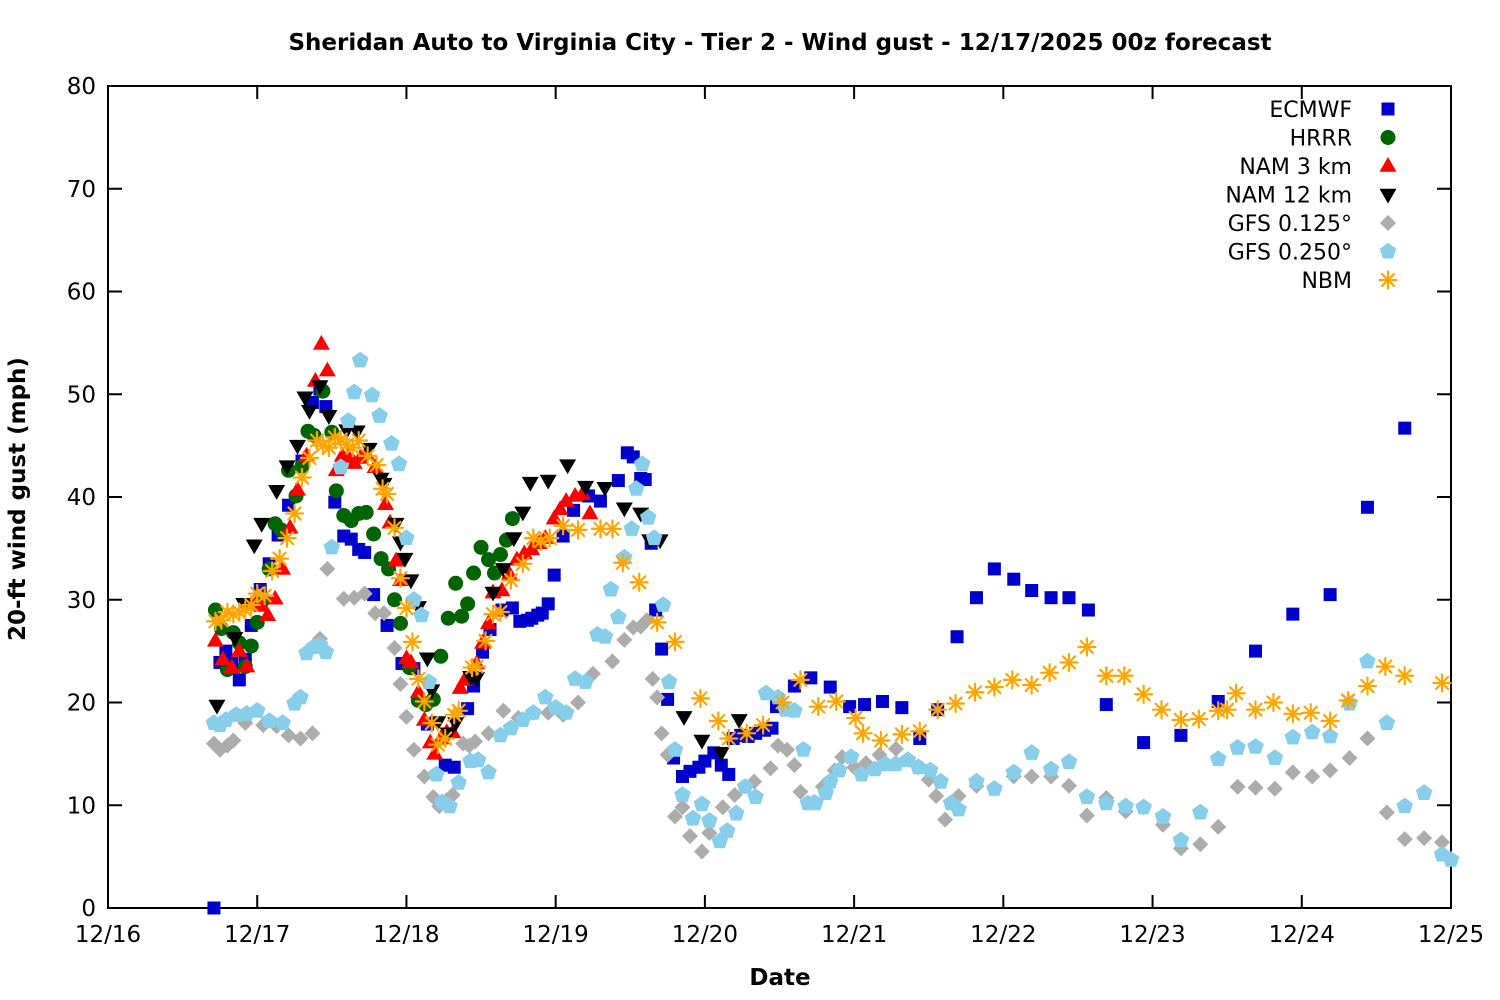 Image resolution: width=1500 pixels, height=1000 pixels. I want to click on x-tick-label: 12/25, so click(1451, 935).